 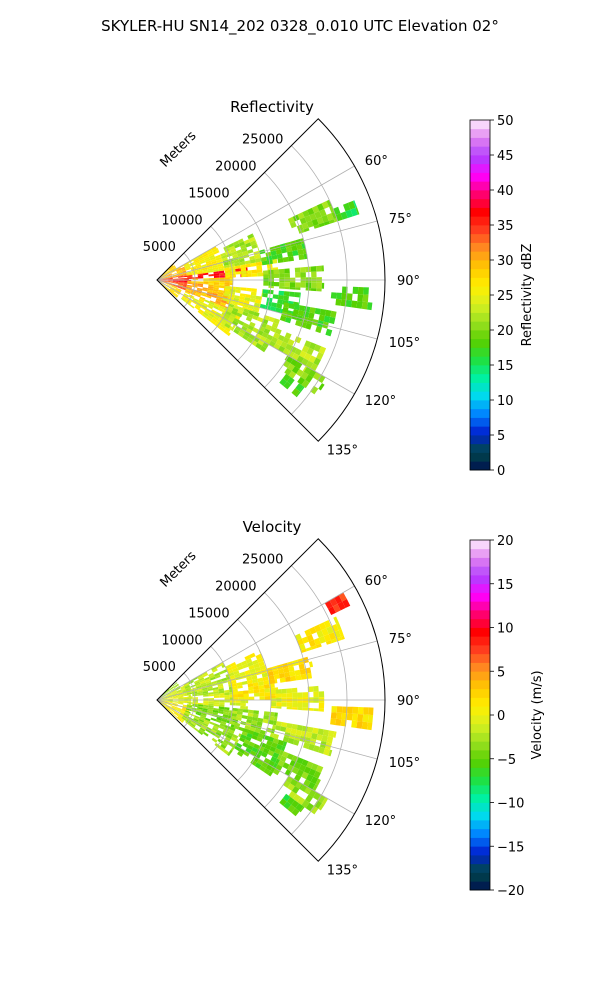 What do you see at coordinates (342, 871) in the screenshot?
I see `velocity-theta-tick-label: 135°` at bounding box center [342, 871].